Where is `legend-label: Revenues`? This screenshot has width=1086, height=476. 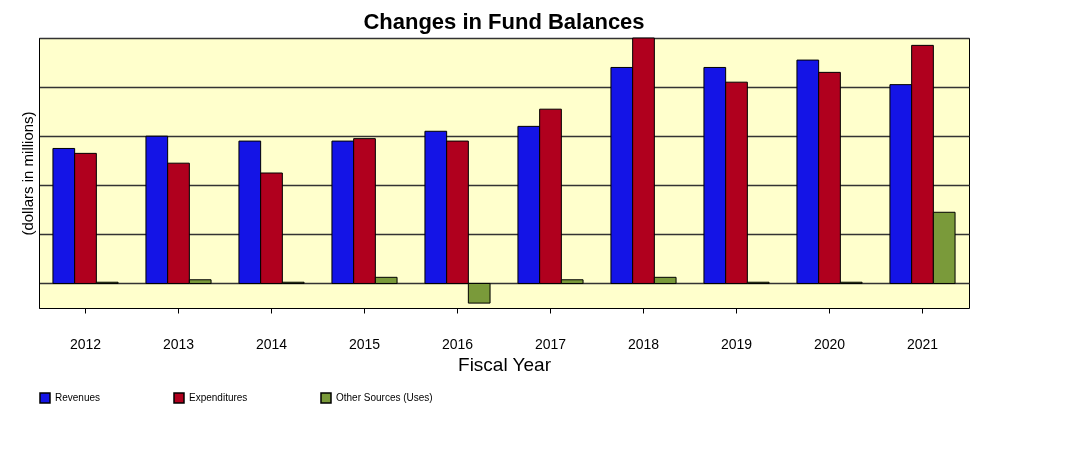
legend-label: Revenues is located at coordinates (78, 397).